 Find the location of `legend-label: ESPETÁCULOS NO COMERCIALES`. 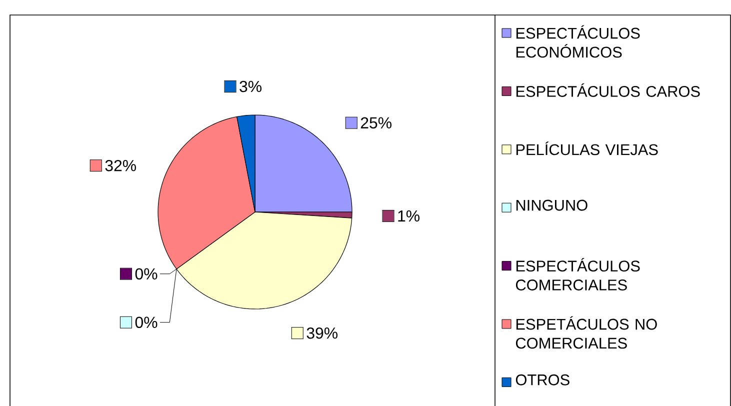

legend-label: ESPETÁCULOS NO COMERCIALES is located at coordinates (586, 332).